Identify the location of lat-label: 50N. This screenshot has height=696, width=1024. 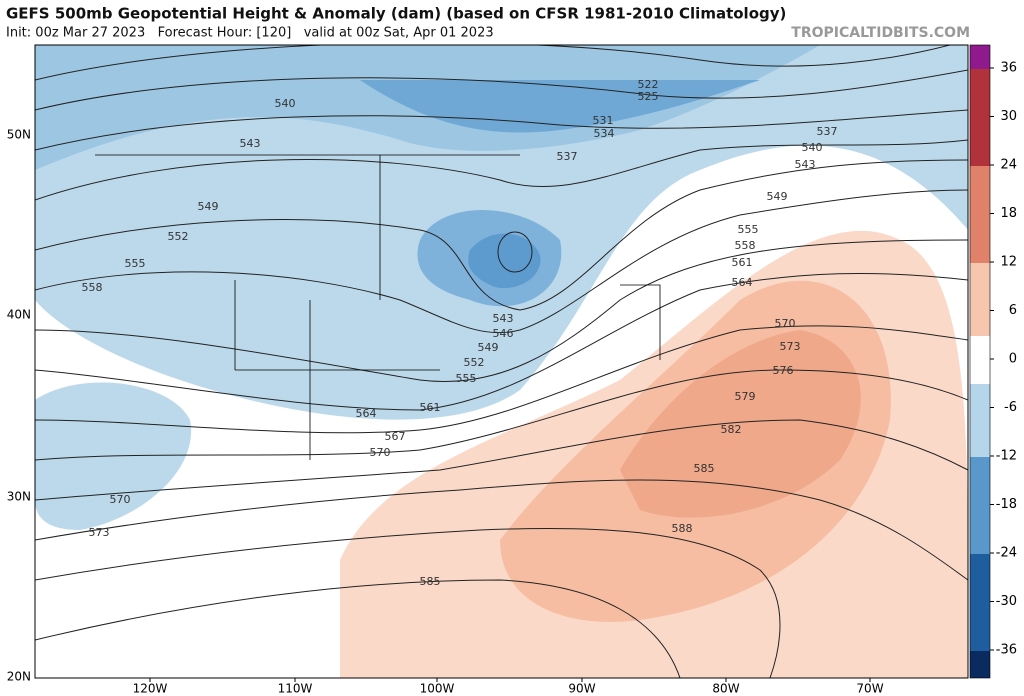
(19, 135).